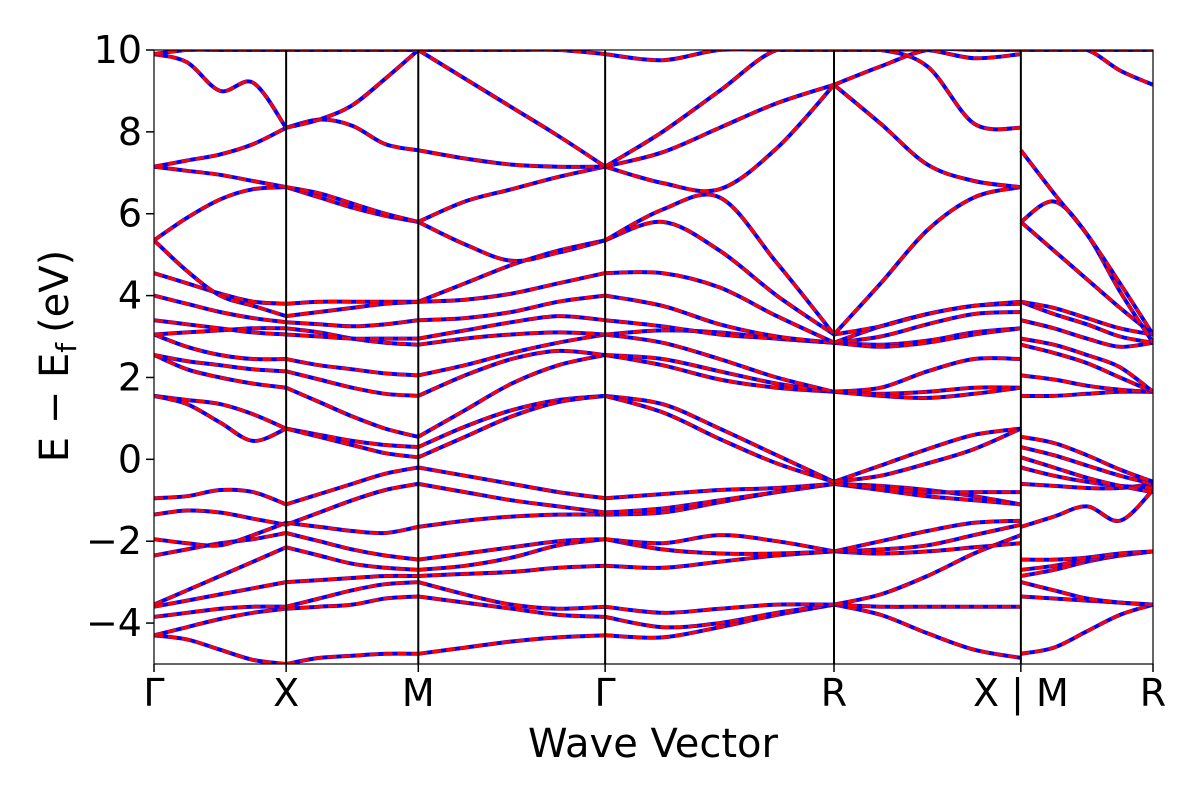 This screenshot has width=1200, height=800. I want to click on band-line-solid-seg5-b9, so click(1086, 465).